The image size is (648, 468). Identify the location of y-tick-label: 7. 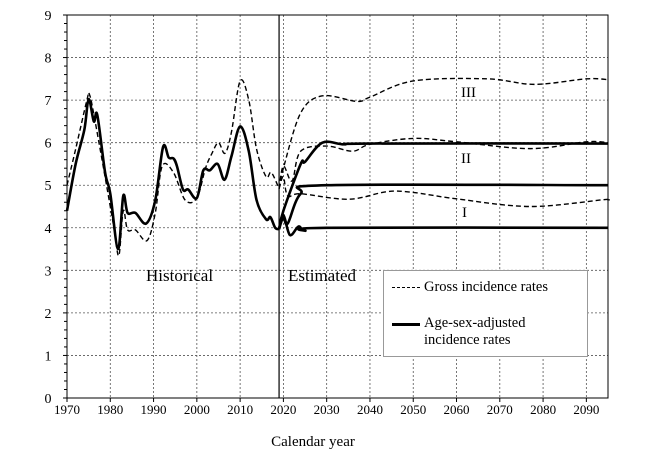
(48, 101).